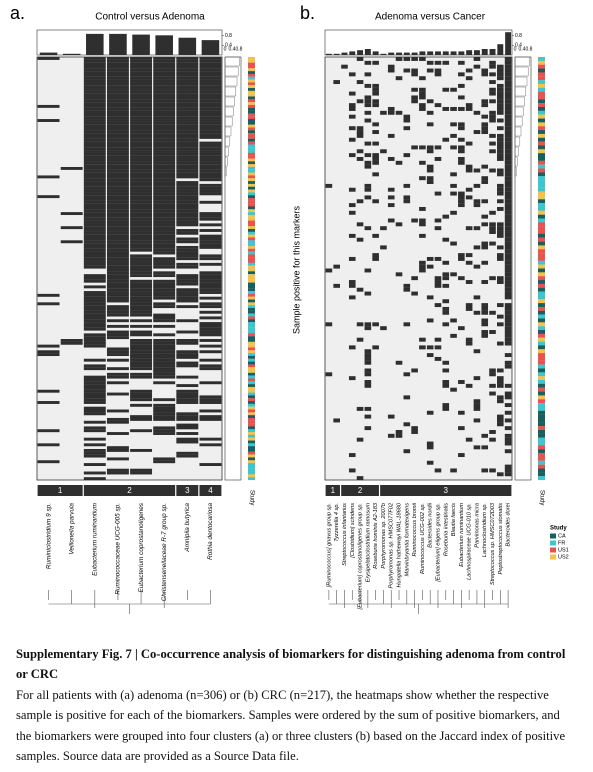  Describe the element at coordinates (210, 490) in the screenshot. I see `cluster-bar` at that location.